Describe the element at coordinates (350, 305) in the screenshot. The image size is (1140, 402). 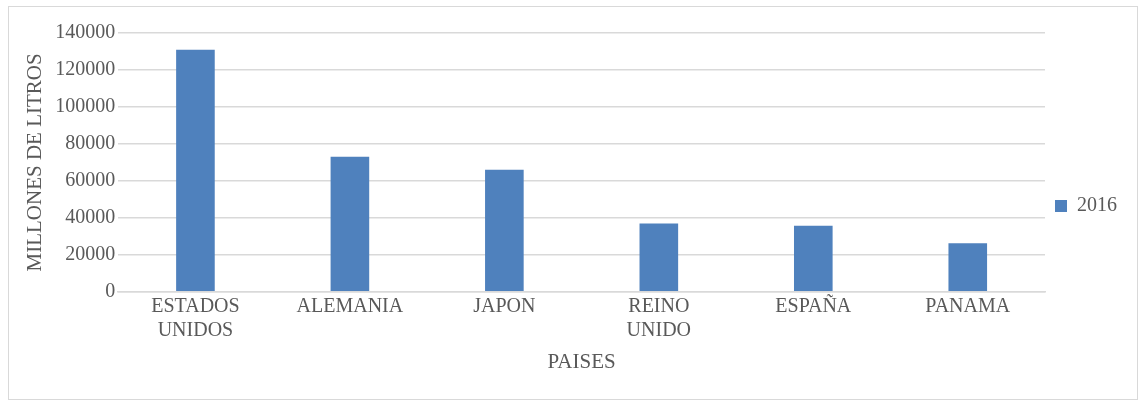
I see `x-tick-label: ALEMANIA` at that location.